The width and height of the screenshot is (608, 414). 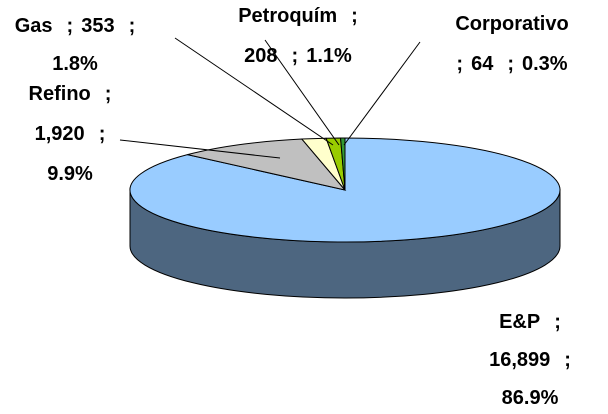 I want to click on data-label: 1.8%, so click(x=75, y=64).